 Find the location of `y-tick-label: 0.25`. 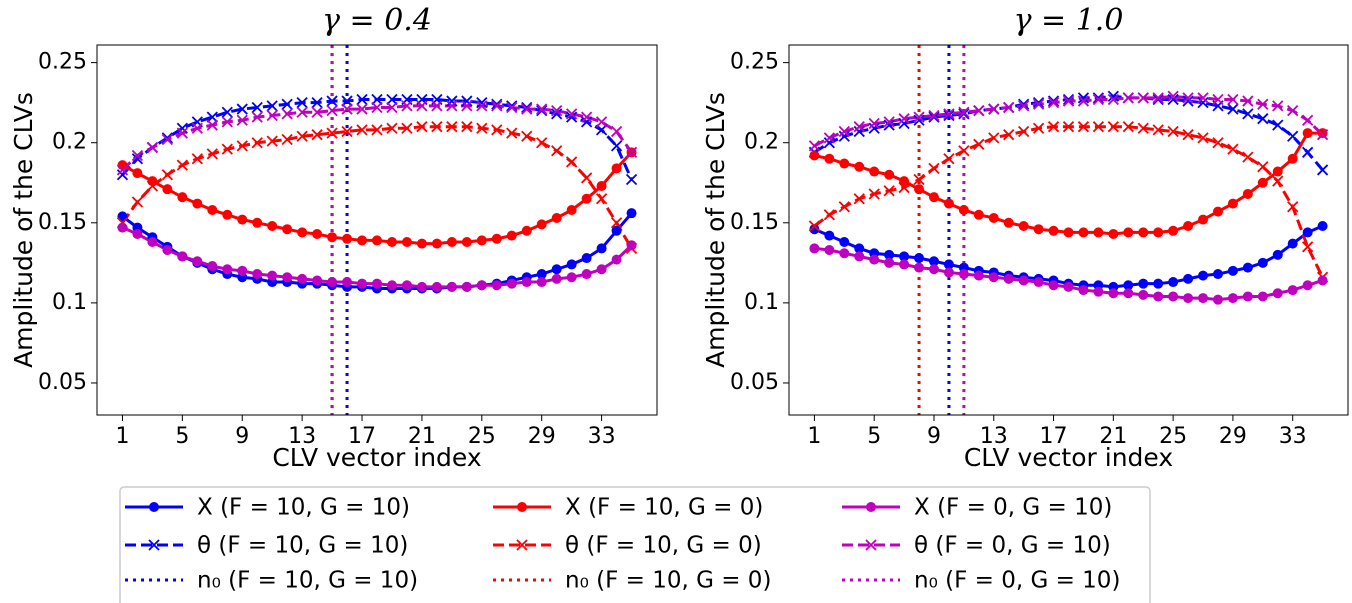

y-tick-label: 0.25 is located at coordinates (62, 62).